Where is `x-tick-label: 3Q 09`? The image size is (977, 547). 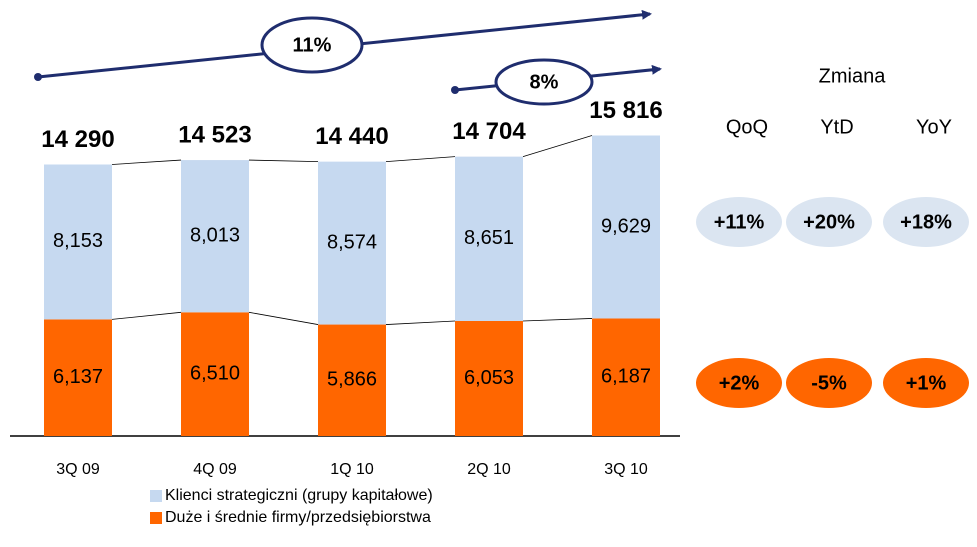 x-tick-label: 3Q 09 is located at coordinates (78, 469).